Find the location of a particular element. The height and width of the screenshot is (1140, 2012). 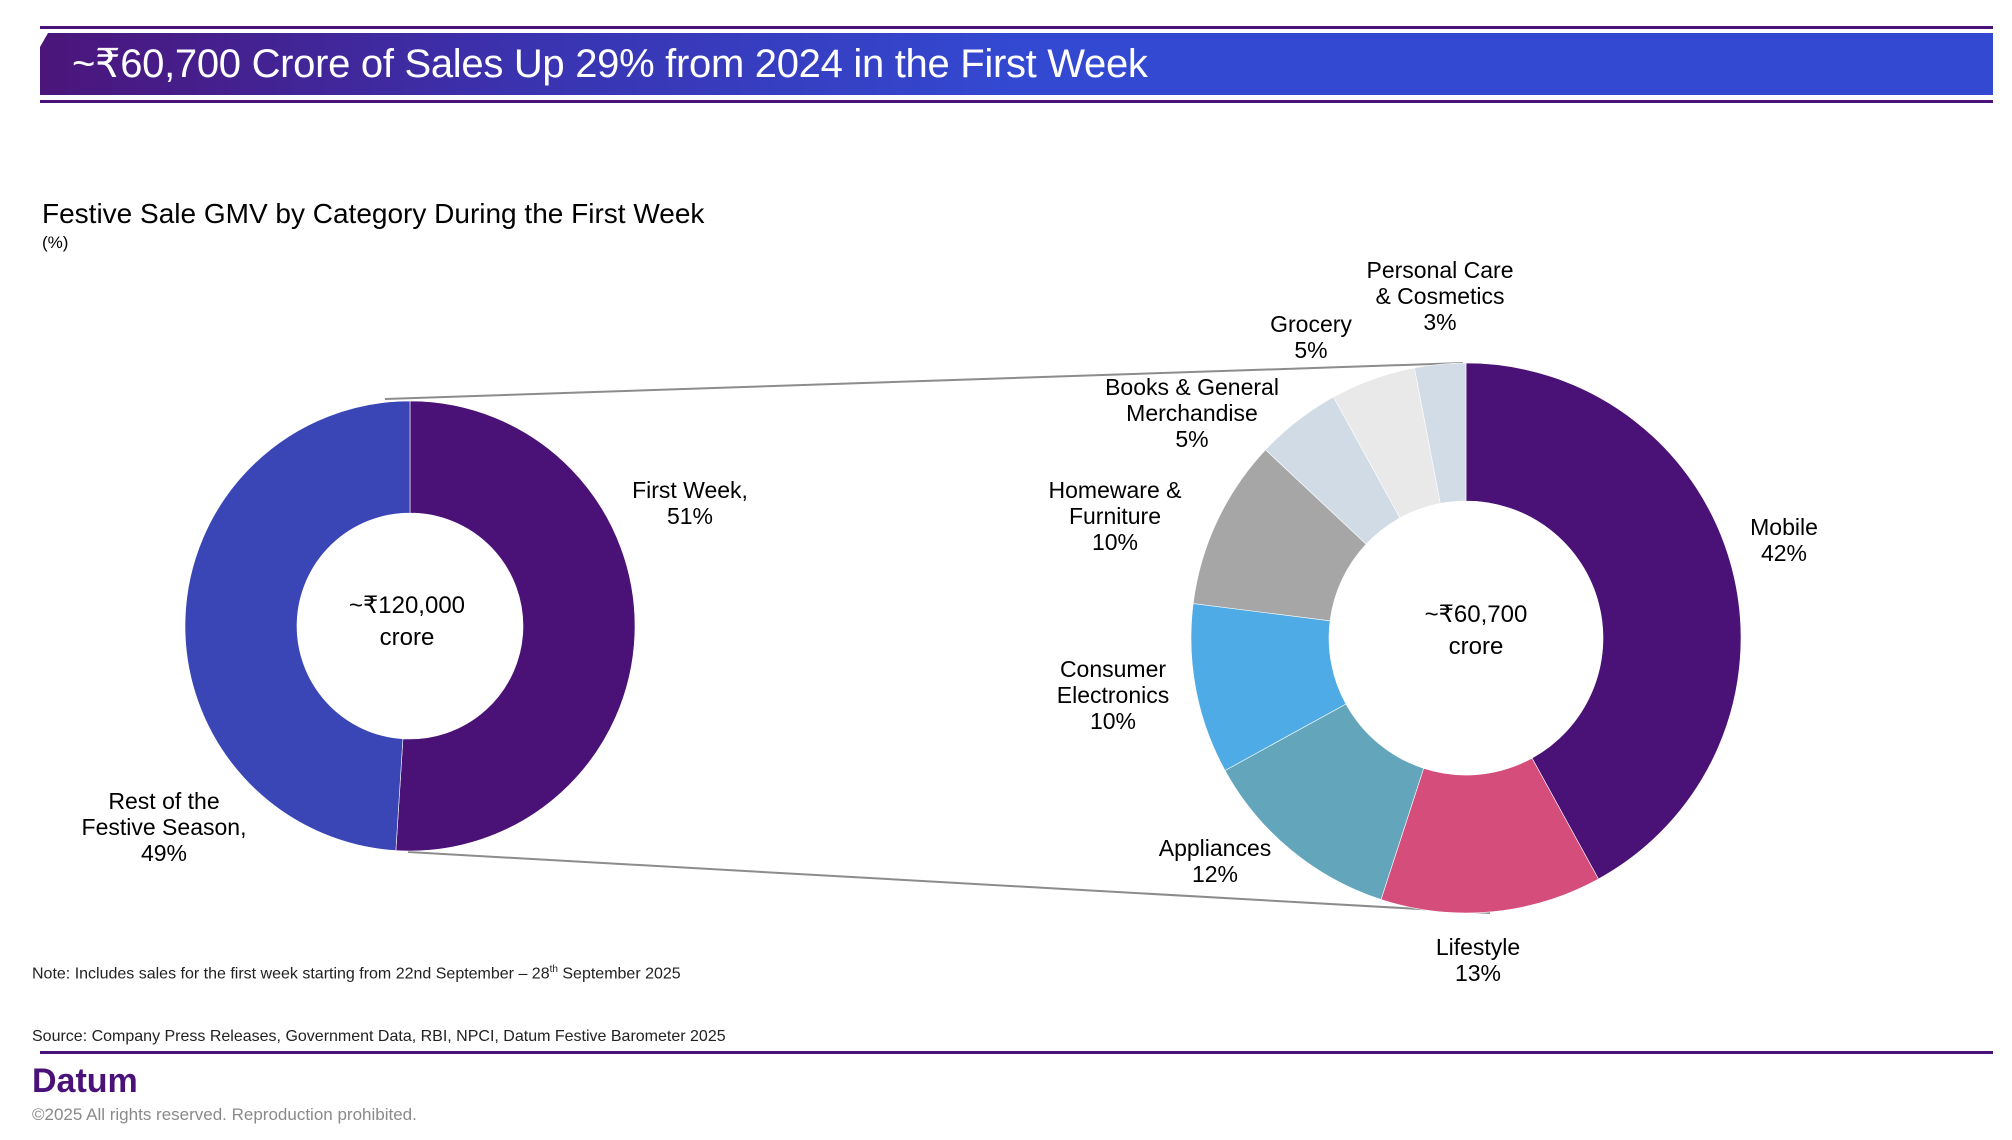

footnote-text-end: September 2025 is located at coordinates (619, 974).